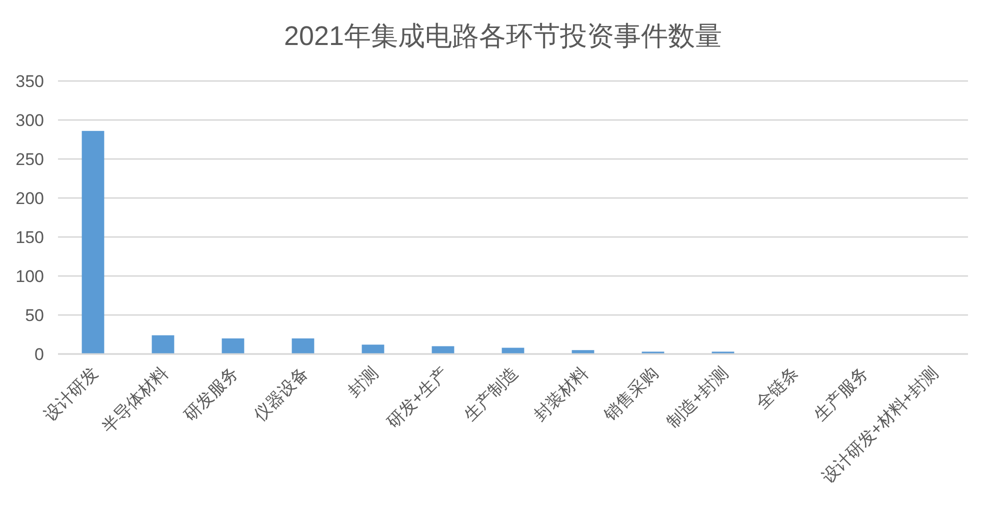 The image size is (991, 520). I want to click on y-tick-label: 200, so click(30, 198).